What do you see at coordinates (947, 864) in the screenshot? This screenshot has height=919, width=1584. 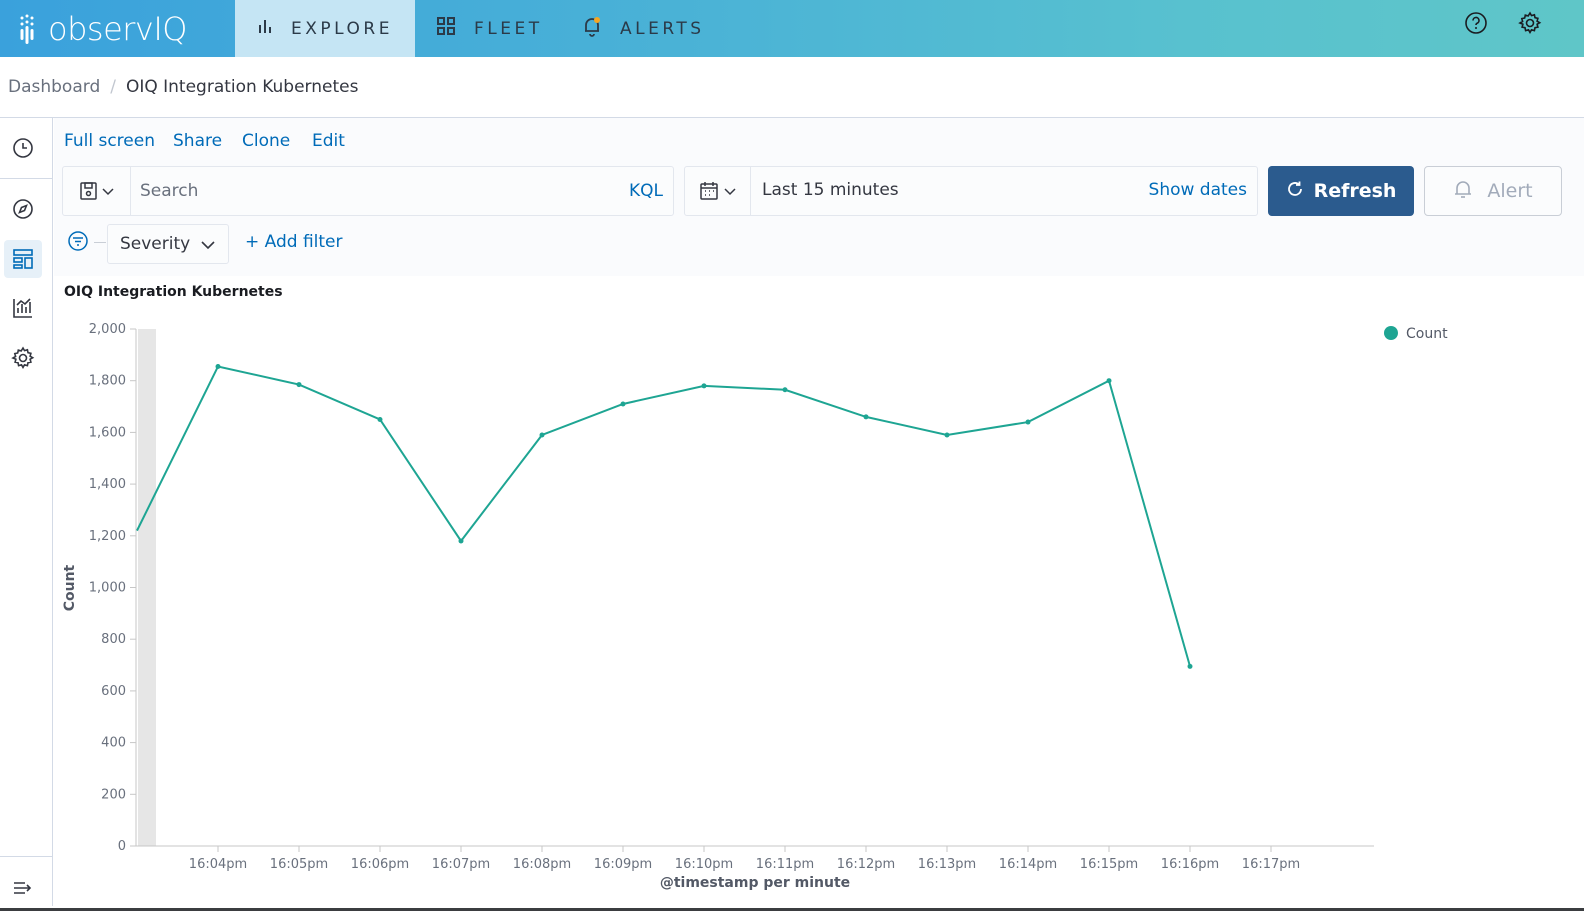 I see `x-tick-label: 16:13pm` at bounding box center [947, 864].